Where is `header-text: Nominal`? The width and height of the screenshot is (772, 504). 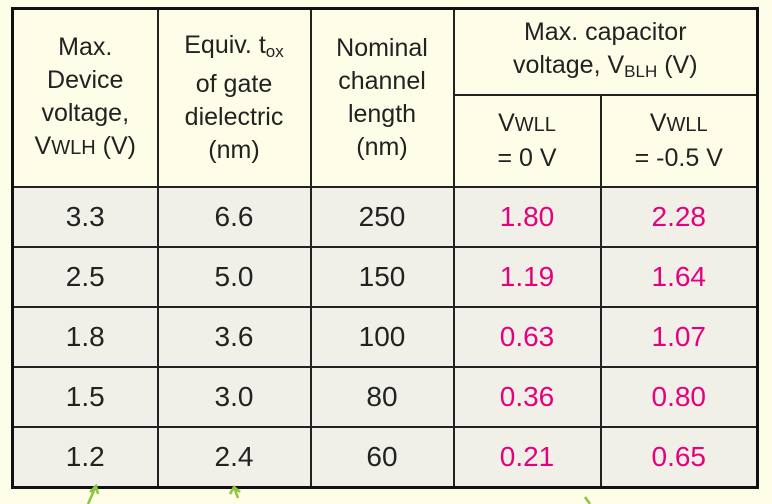
header-text: Nominal is located at coordinates (382, 47).